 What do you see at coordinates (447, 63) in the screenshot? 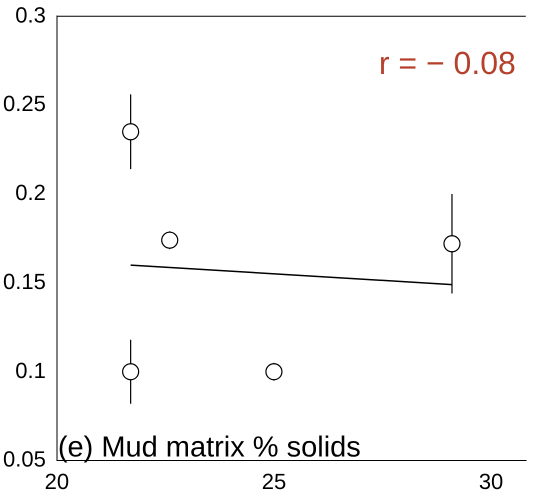
I see `annotation: r = − 0.08` at bounding box center [447, 63].